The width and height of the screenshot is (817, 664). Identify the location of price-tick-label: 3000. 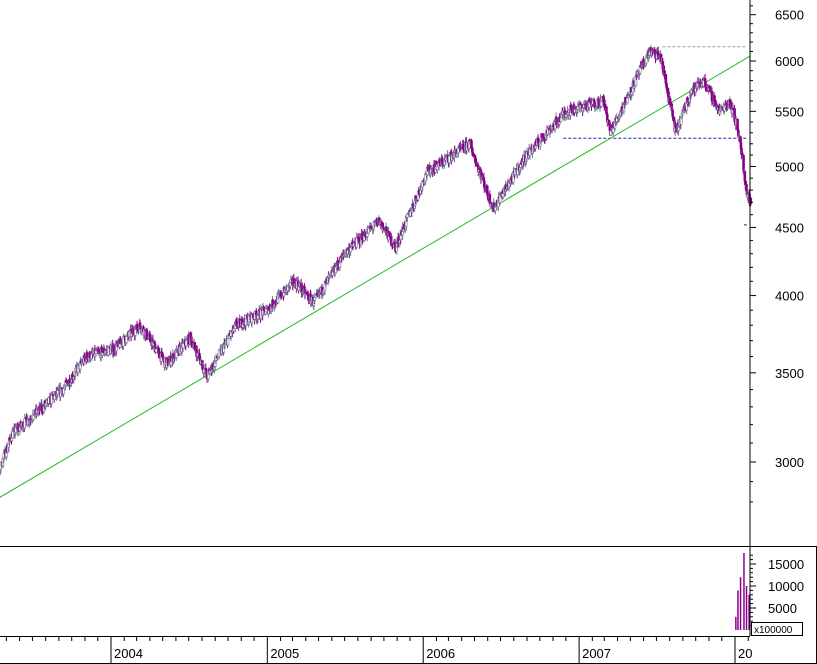
(789, 462).